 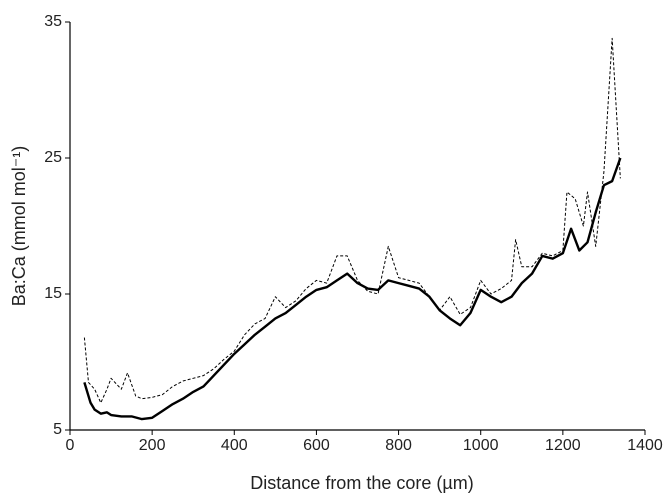 I want to click on x-tick-label: 200, so click(x=152, y=445).